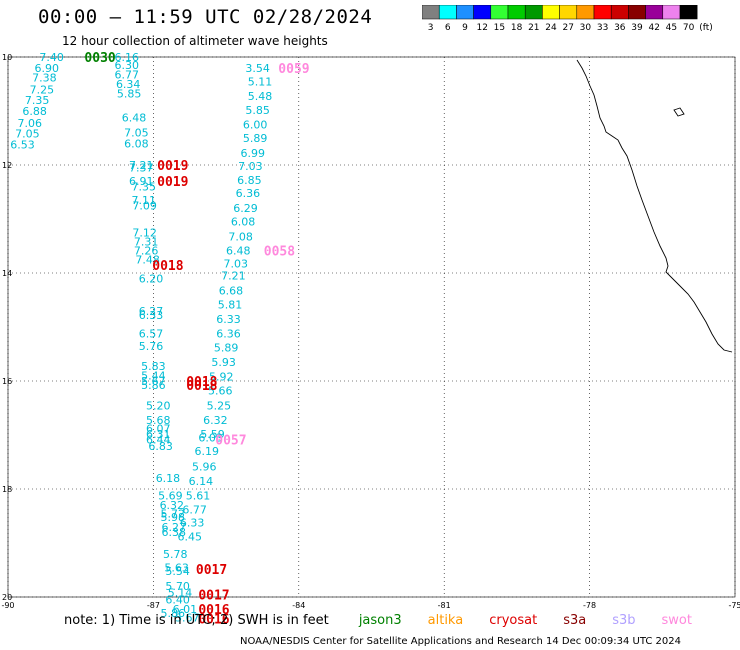  Describe the element at coordinates (240, 236) in the screenshot. I see `wave-height-value: 7.08` at that location.